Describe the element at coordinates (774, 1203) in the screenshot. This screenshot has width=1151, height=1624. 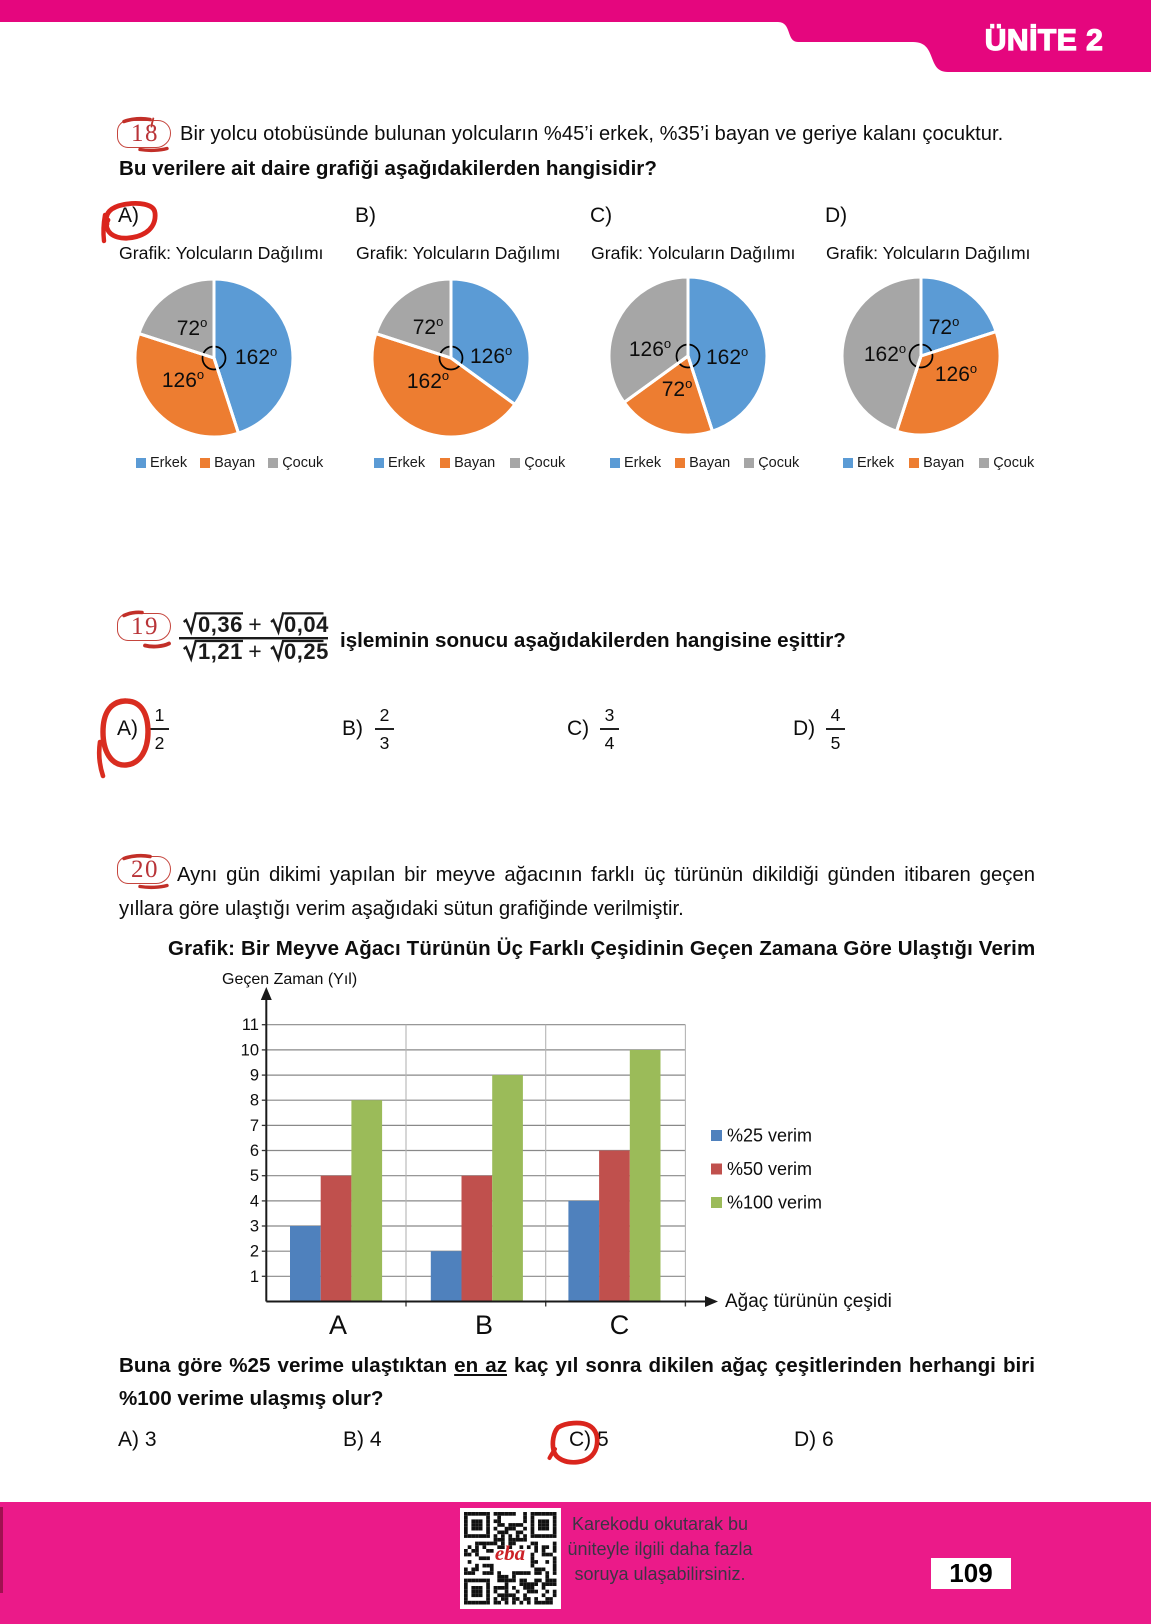
I see `svg-text: %100 verim` at that location.